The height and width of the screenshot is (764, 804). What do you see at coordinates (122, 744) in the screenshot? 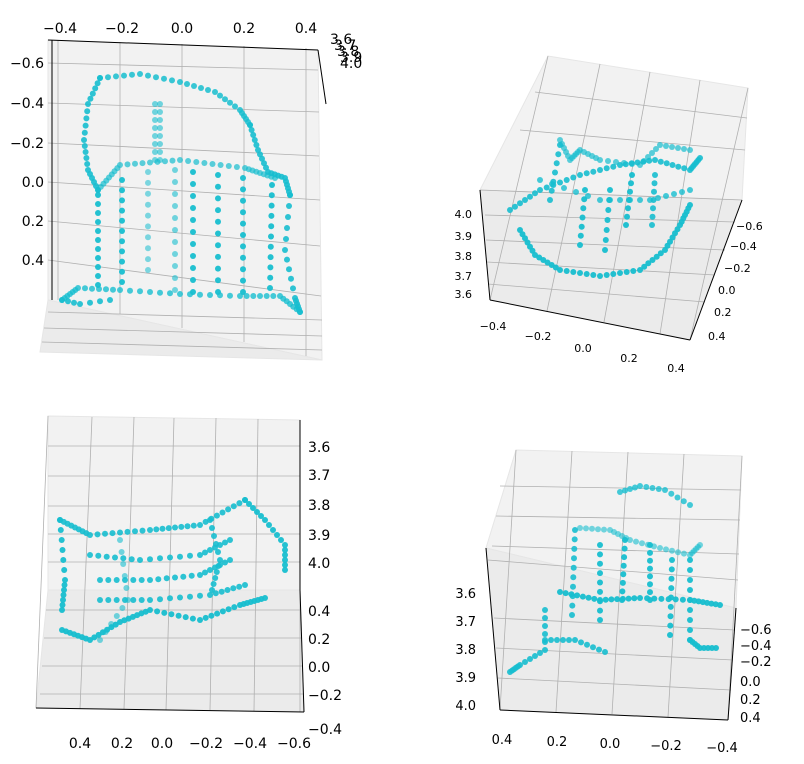
I see `x-tick-label: 0.2` at bounding box center [122, 744].